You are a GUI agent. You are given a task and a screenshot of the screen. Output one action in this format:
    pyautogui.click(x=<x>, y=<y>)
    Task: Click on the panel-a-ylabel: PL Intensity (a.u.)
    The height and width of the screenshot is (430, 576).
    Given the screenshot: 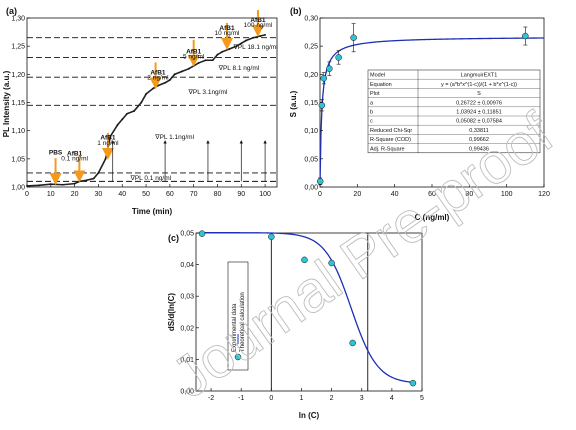 What is the action you would take?
    pyautogui.click(x=6, y=103)
    